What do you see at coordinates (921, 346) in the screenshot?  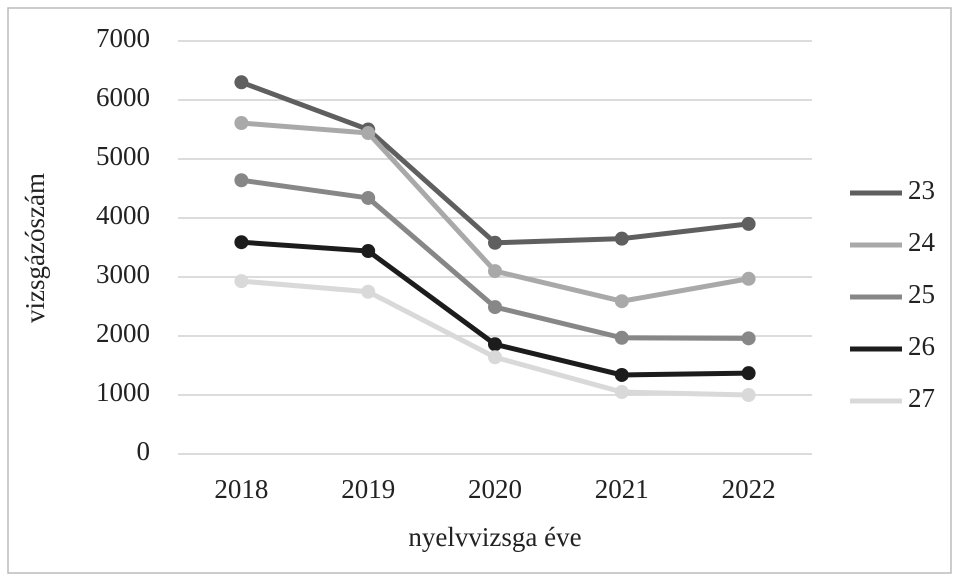 I see `legend-label: 26` at bounding box center [921, 346].